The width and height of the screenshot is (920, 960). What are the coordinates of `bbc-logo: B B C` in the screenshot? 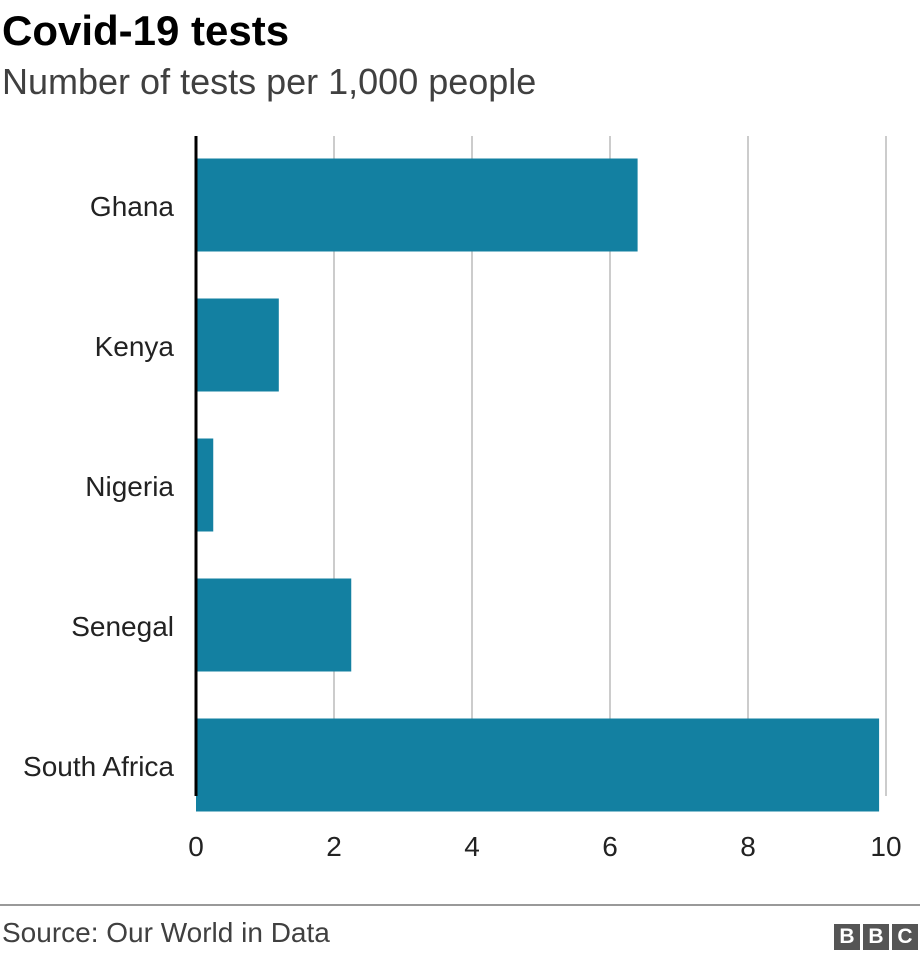 It's located at (876, 937).